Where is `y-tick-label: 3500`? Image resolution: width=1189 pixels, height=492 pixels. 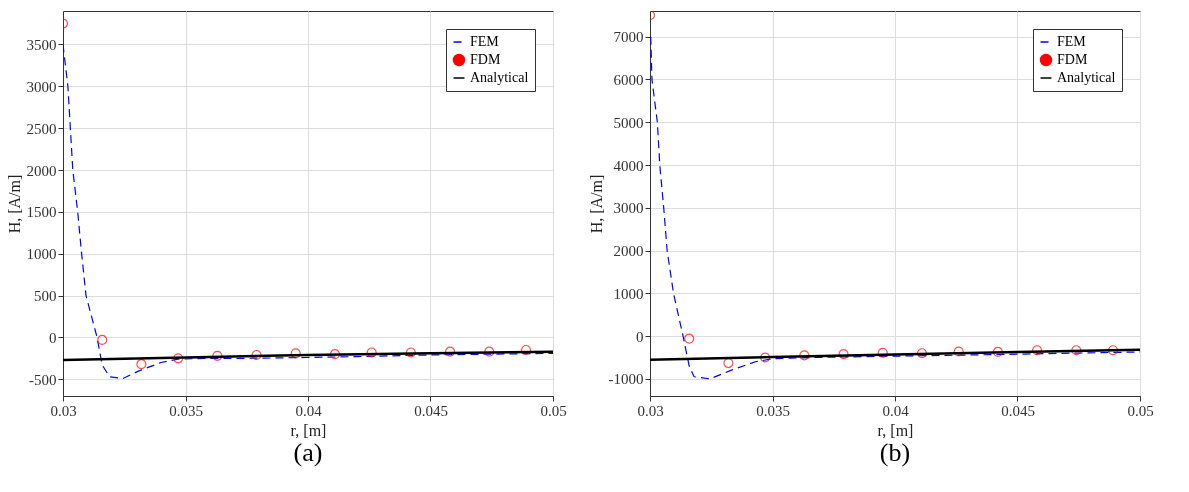 y-tick-label: 3500 is located at coordinates (41, 44).